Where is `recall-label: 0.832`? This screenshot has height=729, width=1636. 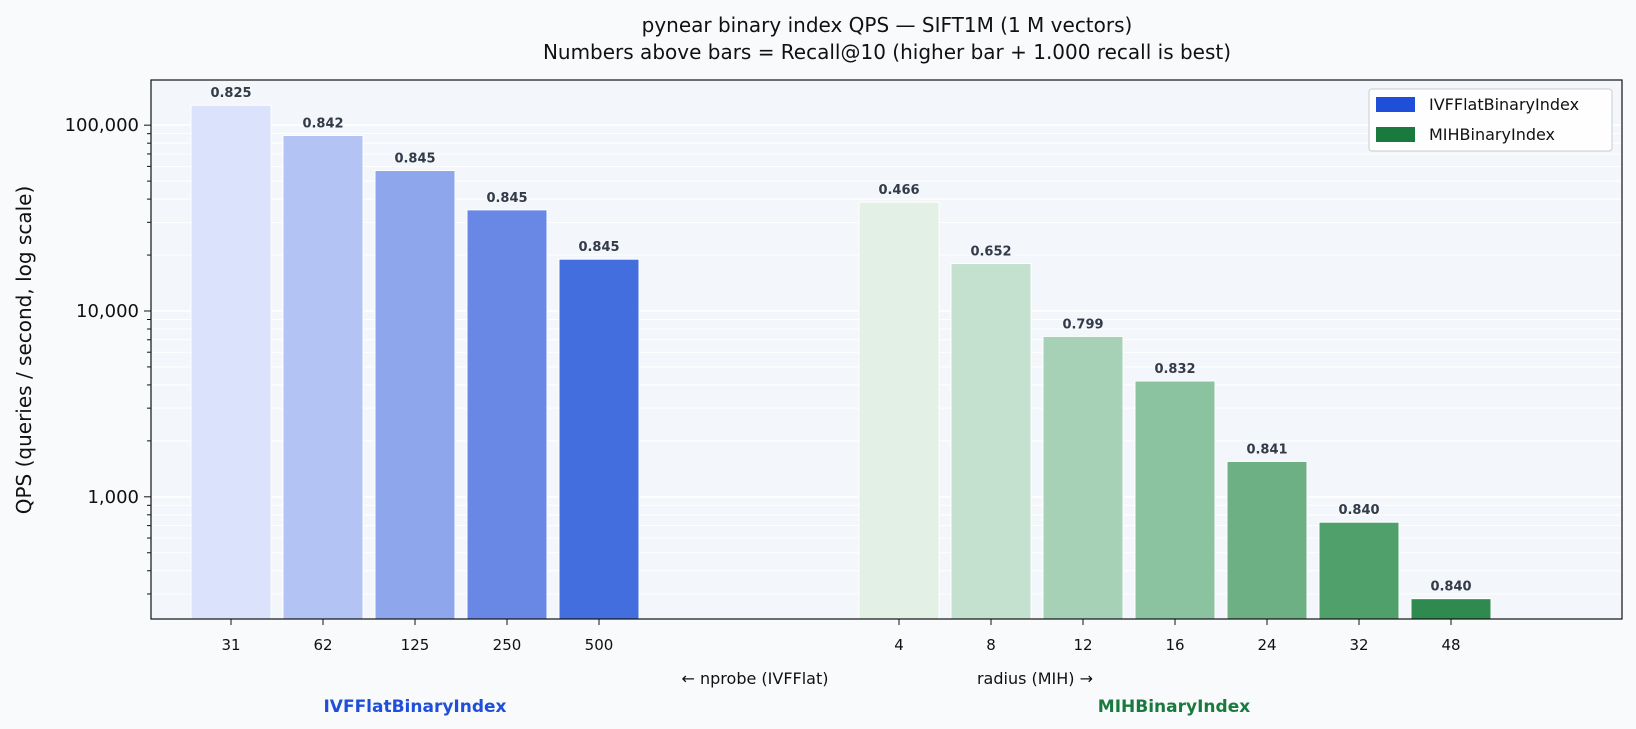 recall-label: 0.832 is located at coordinates (1174, 369).